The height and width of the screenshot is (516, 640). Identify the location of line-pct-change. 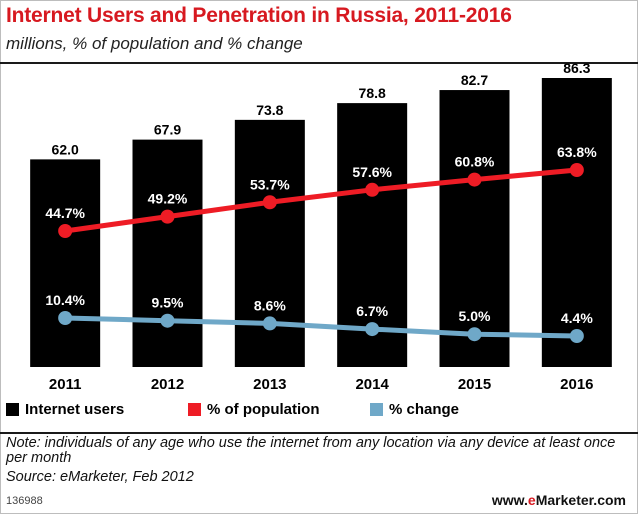
(321, 327).